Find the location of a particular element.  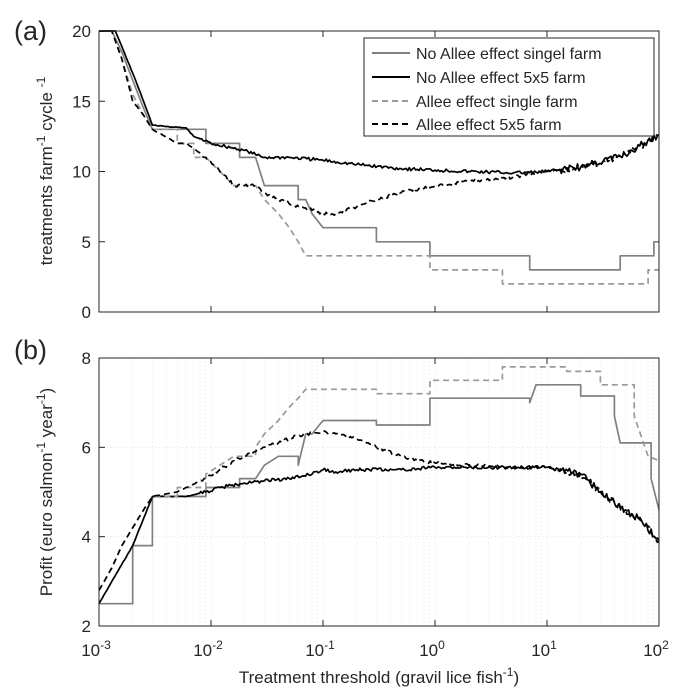

y-tick-label: 4 is located at coordinates (86, 537).